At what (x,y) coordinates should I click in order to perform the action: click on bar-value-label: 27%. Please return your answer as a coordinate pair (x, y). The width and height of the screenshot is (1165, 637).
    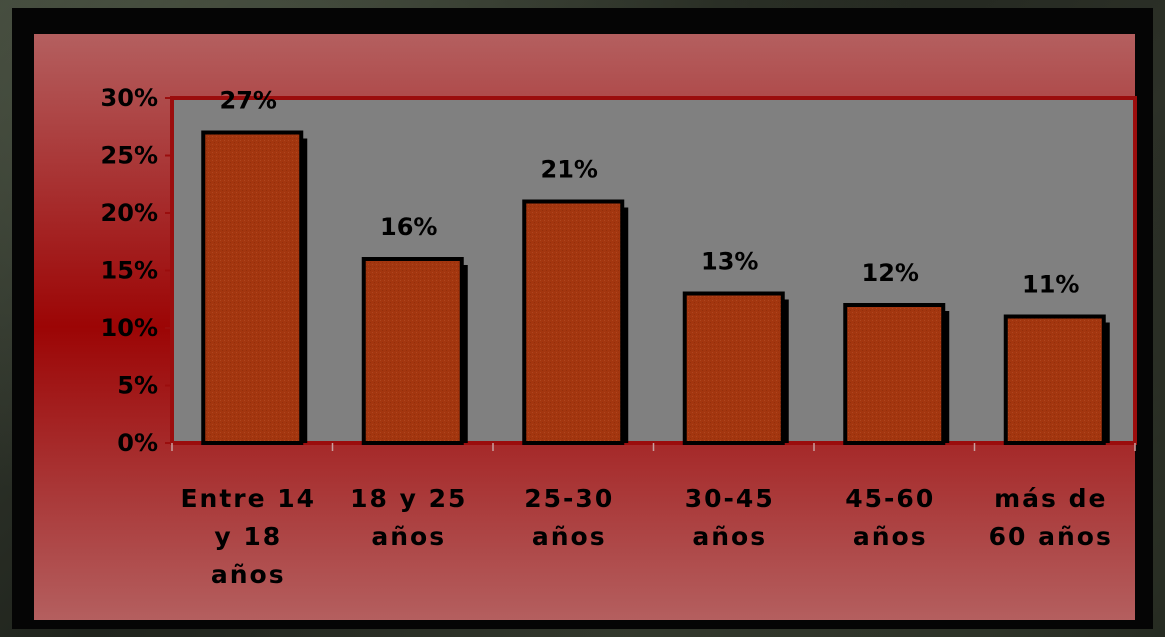
    Looking at the image, I should click on (248, 101).